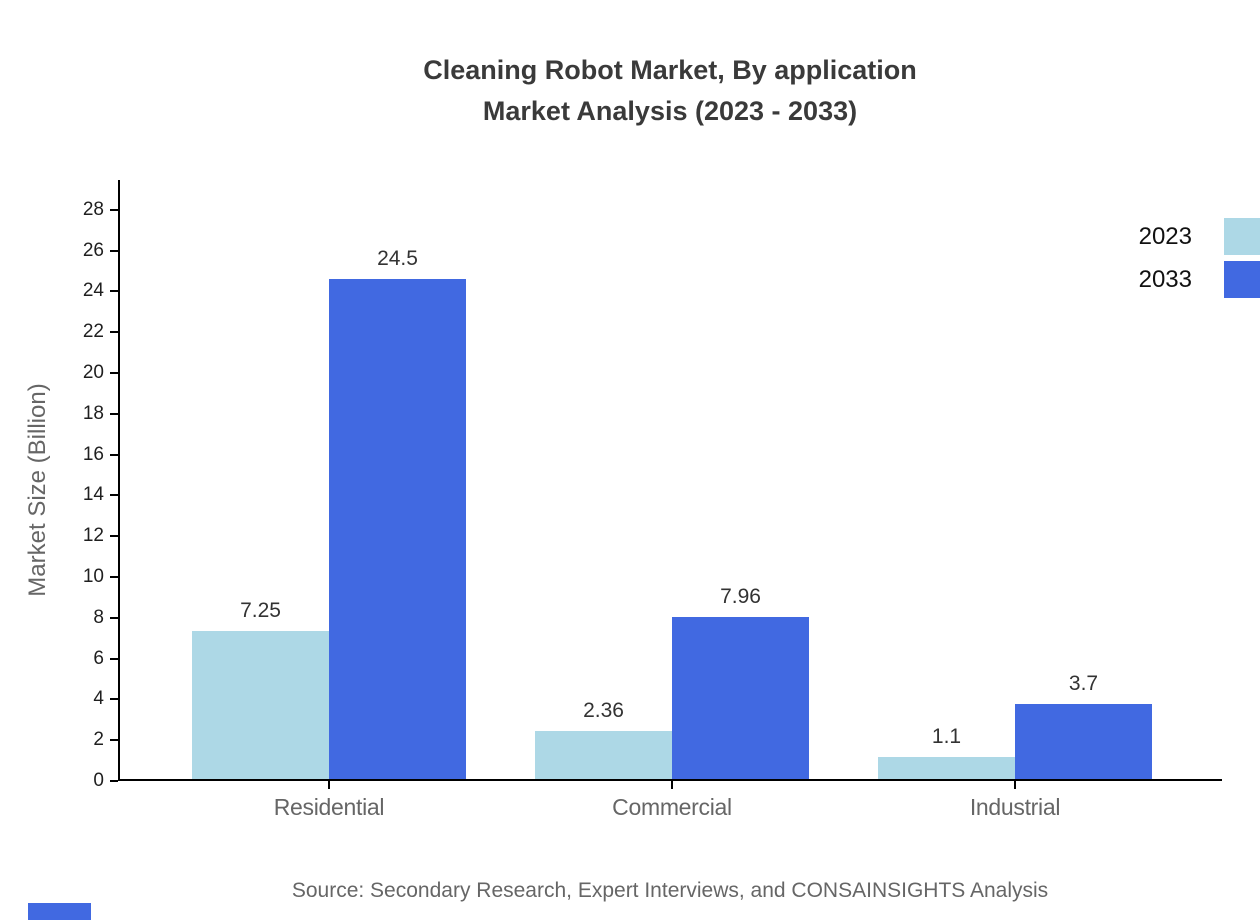  What do you see at coordinates (98, 617) in the screenshot?
I see `y-tick-label-8: 8` at bounding box center [98, 617].